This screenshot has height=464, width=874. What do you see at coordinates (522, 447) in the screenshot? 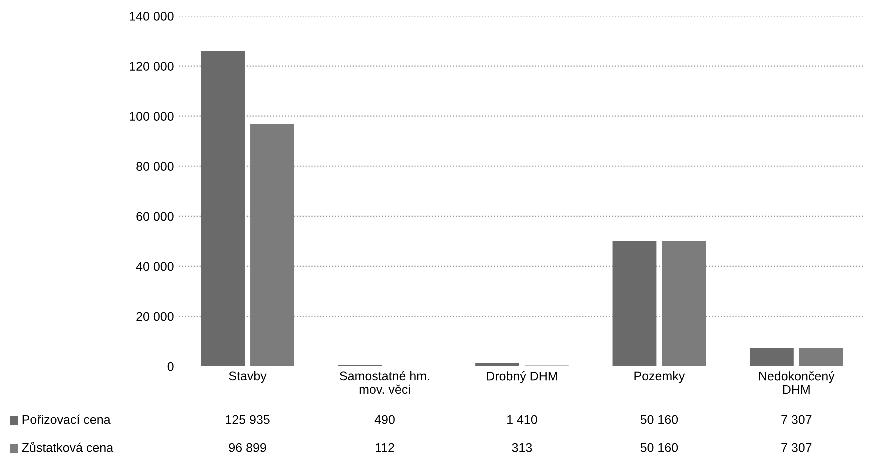
I see `data-label: 313` at bounding box center [522, 447].